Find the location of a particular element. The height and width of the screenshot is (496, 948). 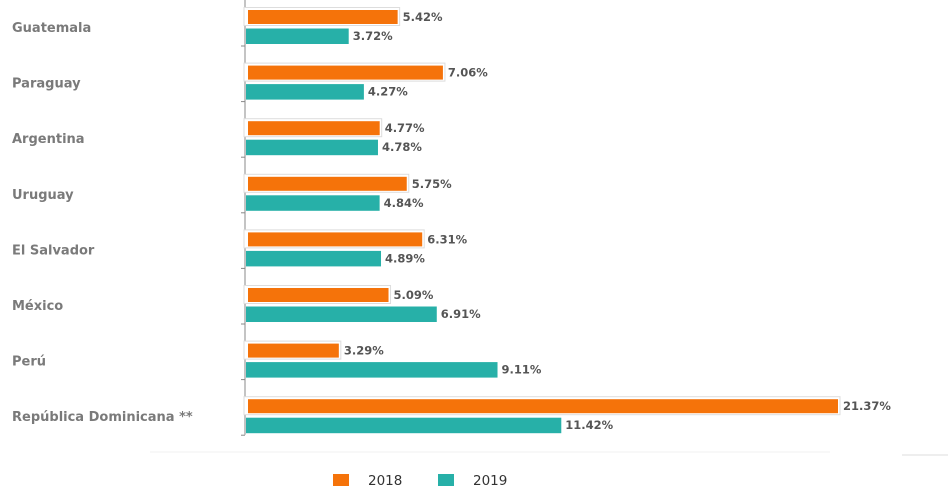

data-label-2018: 4.77% is located at coordinates (405, 128).